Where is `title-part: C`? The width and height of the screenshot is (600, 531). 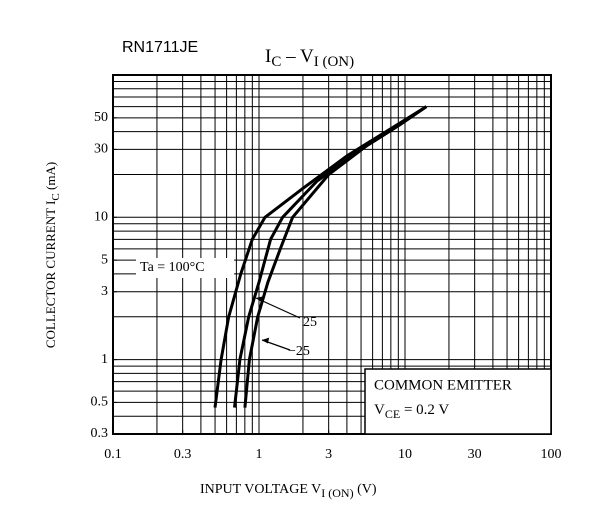
title-part: C is located at coordinates (276, 62).